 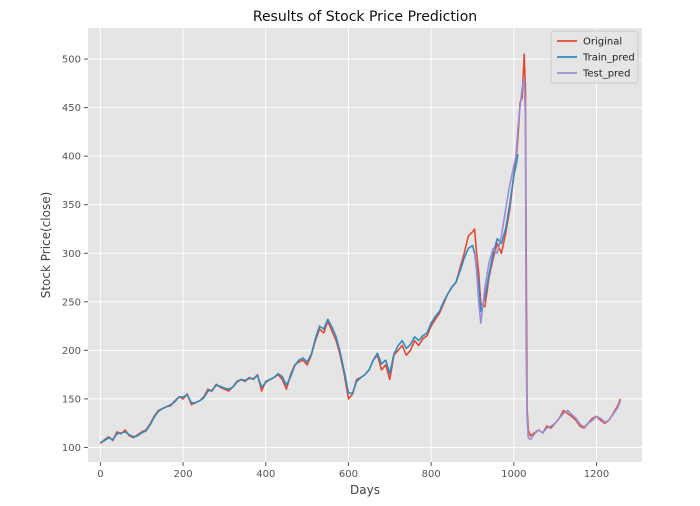 I want to click on y-tick-label: 500, so click(x=71, y=60).